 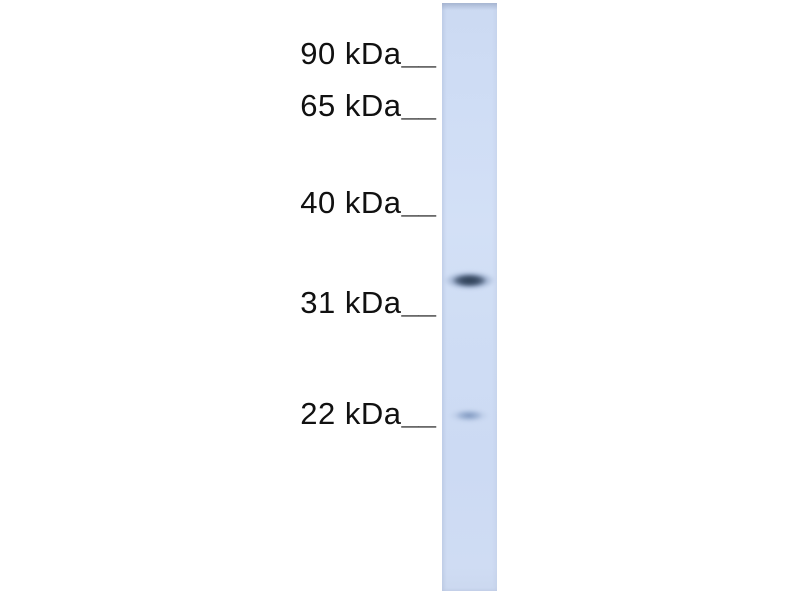 I want to click on marker-row-31kda: 31 kDa__, so click(x=368, y=303).